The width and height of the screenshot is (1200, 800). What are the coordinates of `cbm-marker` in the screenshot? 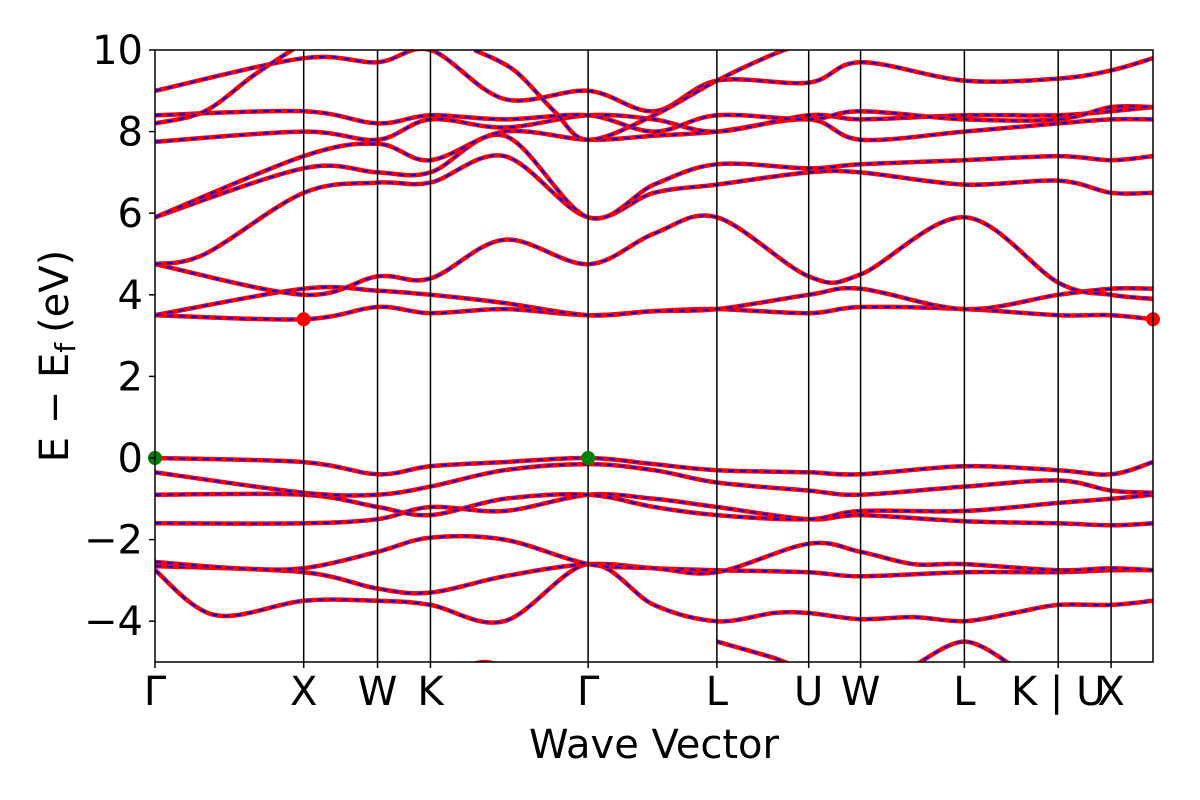 It's located at (303, 319).